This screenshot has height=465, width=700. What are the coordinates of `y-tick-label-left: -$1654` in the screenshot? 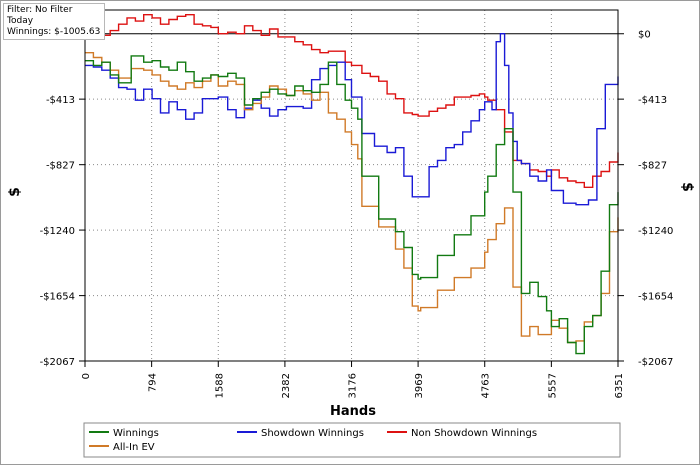 It's located at (57, 297).